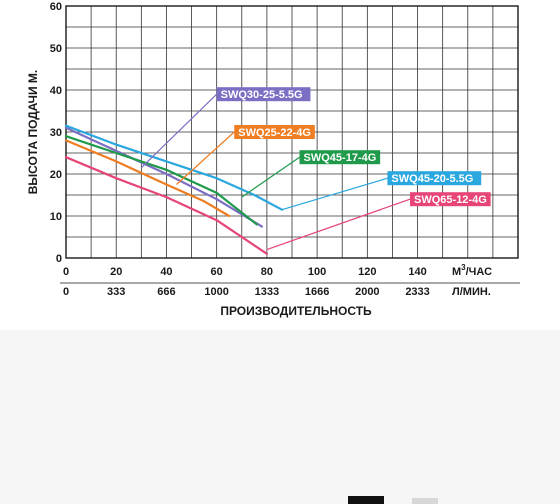 This screenshot has height=504, width=560. Describe the element at coordinates (367, 292) in the screenshot. I see `x-tick-label-bottom: 2000` at that location.